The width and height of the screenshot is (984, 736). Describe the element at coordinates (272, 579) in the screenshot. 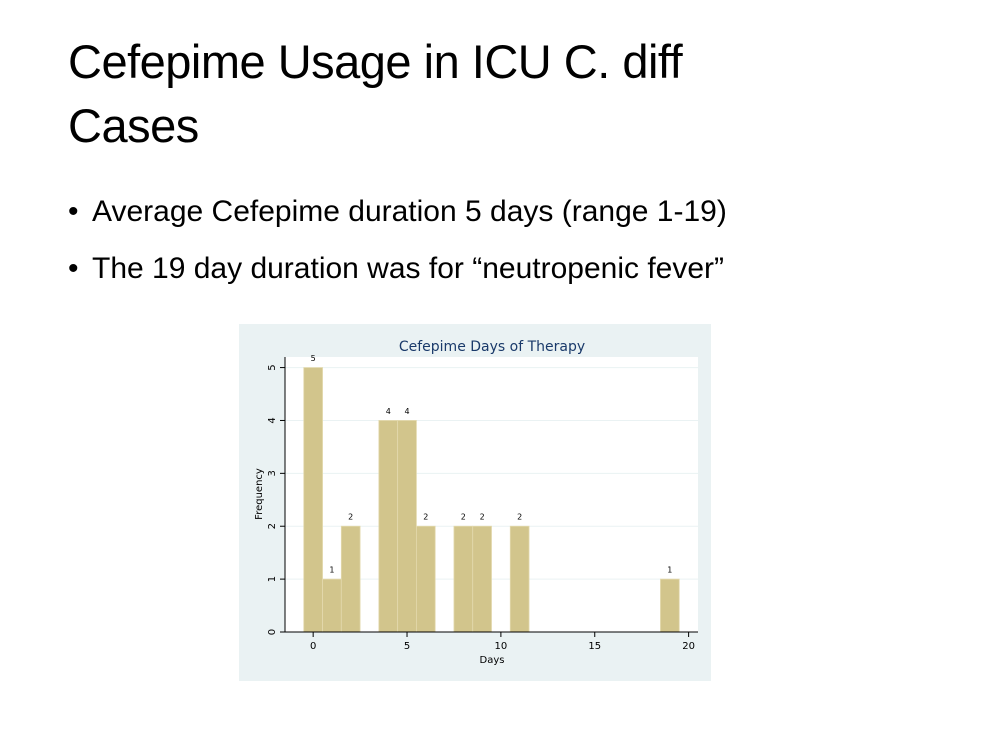

I see `y-tick-label: 1` at that location.